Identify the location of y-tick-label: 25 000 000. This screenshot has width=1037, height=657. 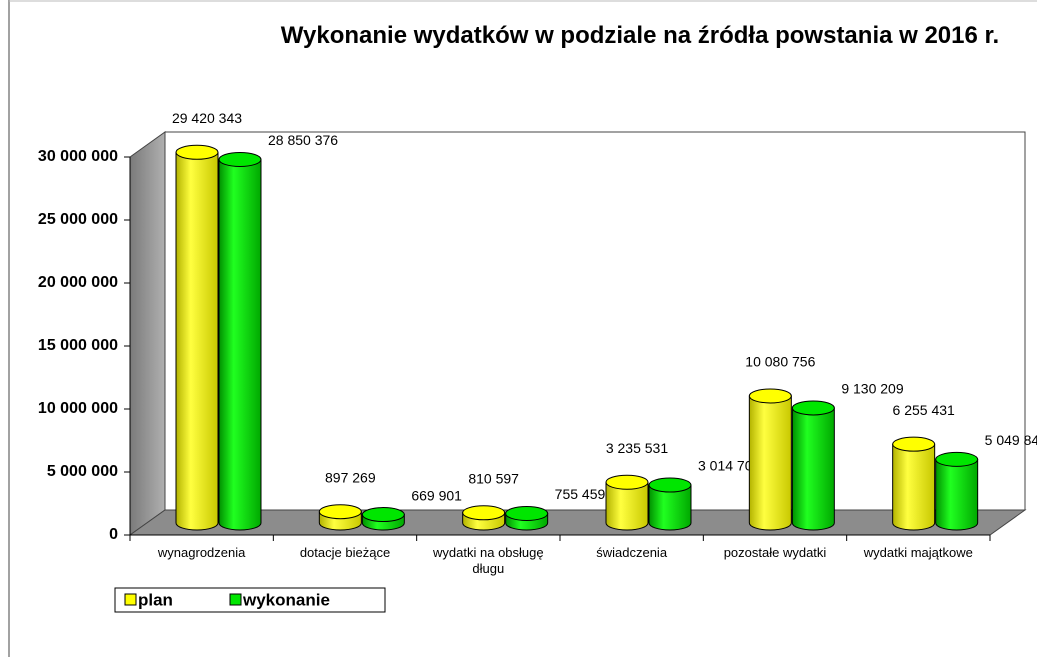
(78, 219).